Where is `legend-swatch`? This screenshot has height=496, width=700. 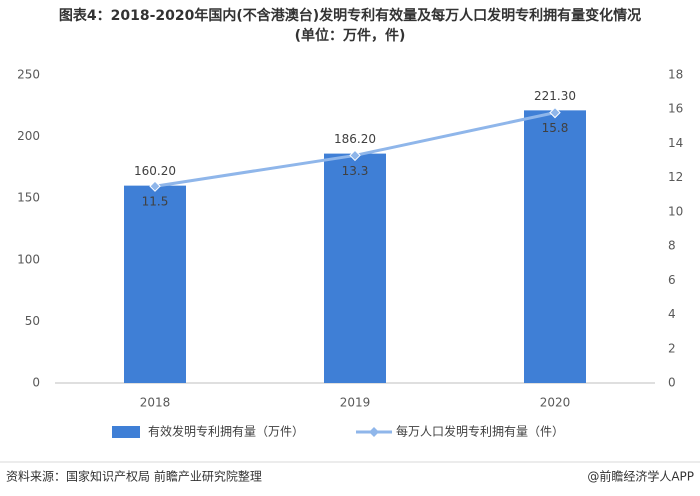
legend-swatch is located at coordinates (126, 432).